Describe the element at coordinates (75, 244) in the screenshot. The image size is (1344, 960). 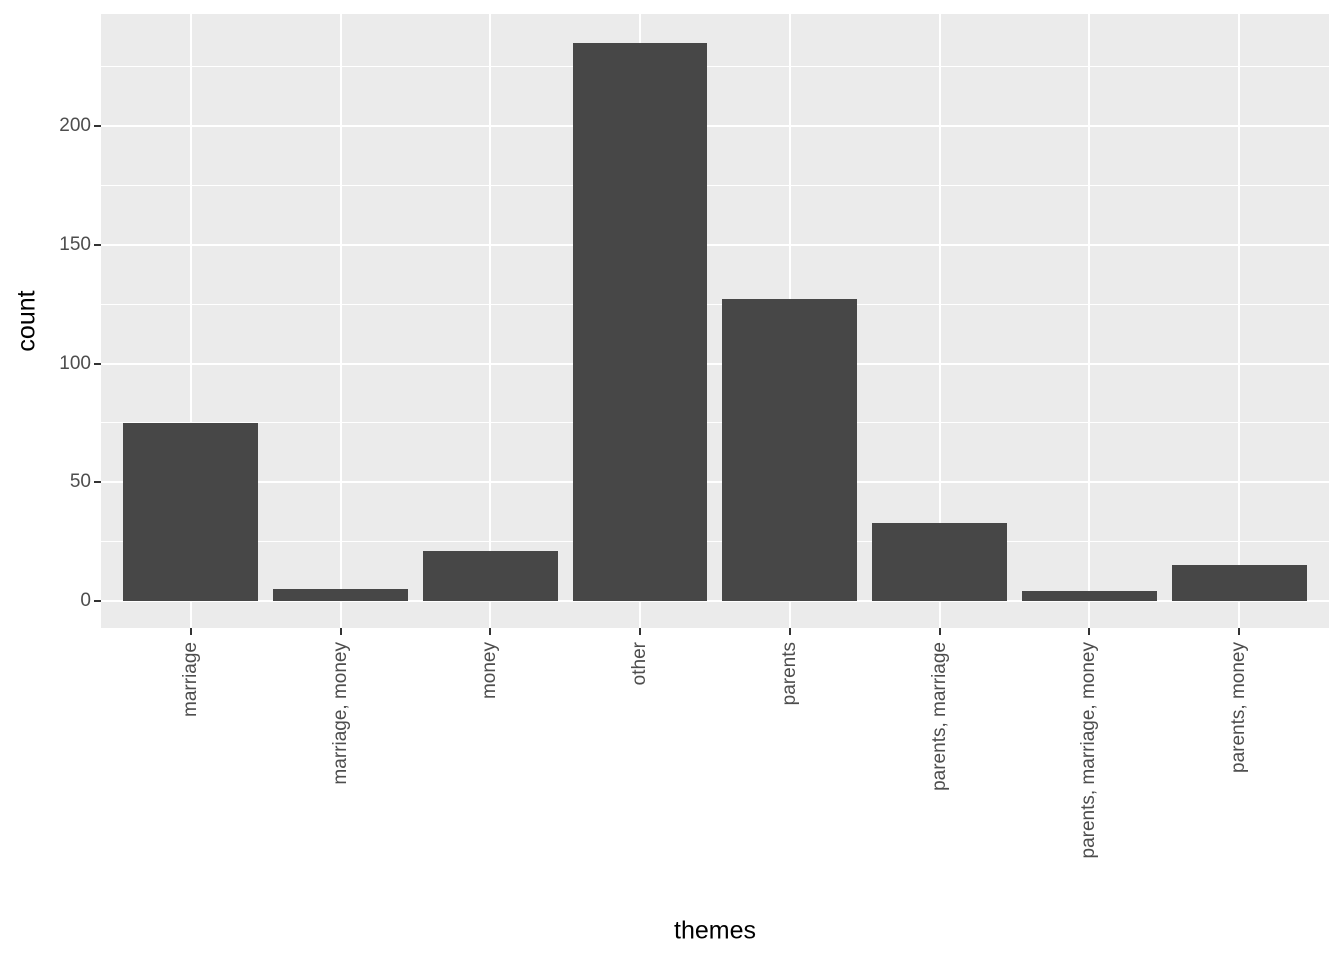
I see `y-tick-label-150: 150` at that location.